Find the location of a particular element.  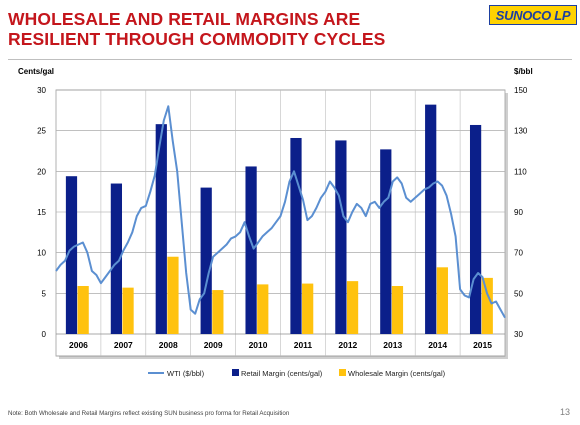

y-left-tick-label: 20 is located at coordinates (41, 171).